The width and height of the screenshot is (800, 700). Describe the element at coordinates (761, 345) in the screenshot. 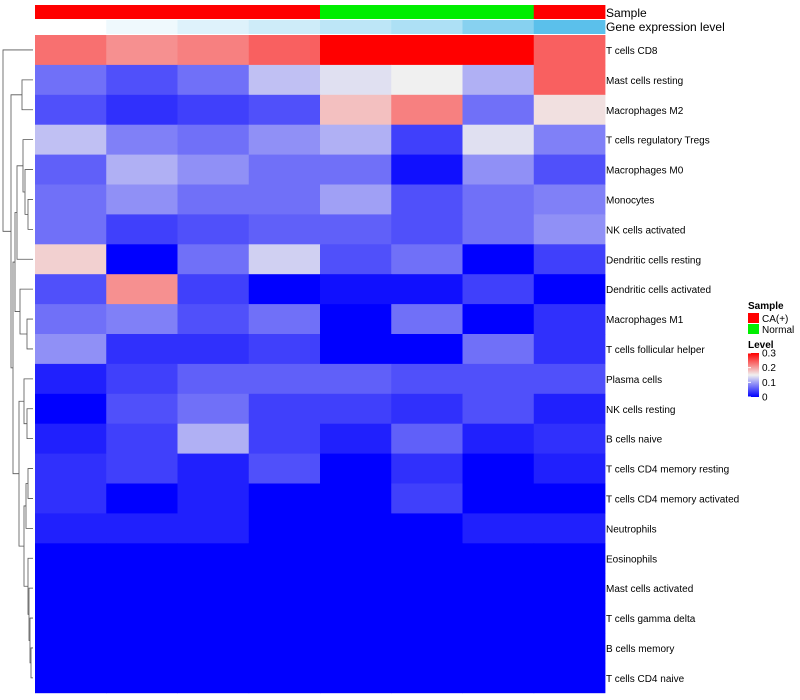

I see `legend-level-title: Level` at that location.